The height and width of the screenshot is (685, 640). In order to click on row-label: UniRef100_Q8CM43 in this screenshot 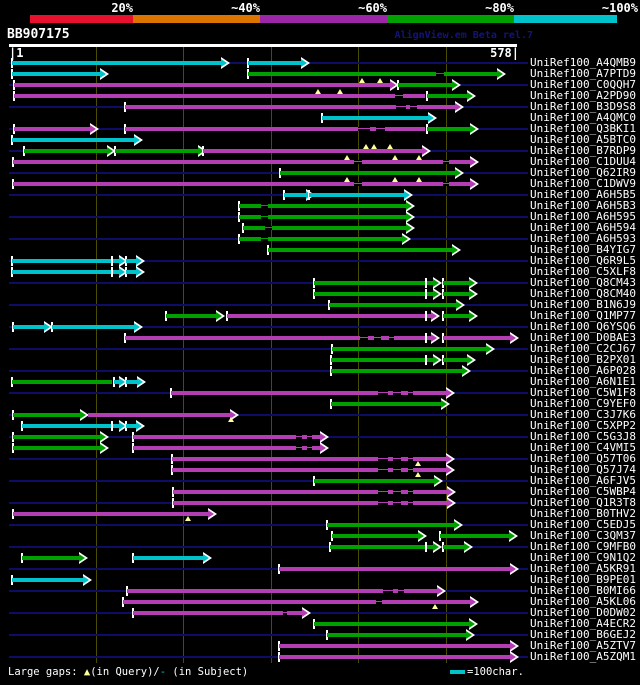, I will do `click(583, 282)`.